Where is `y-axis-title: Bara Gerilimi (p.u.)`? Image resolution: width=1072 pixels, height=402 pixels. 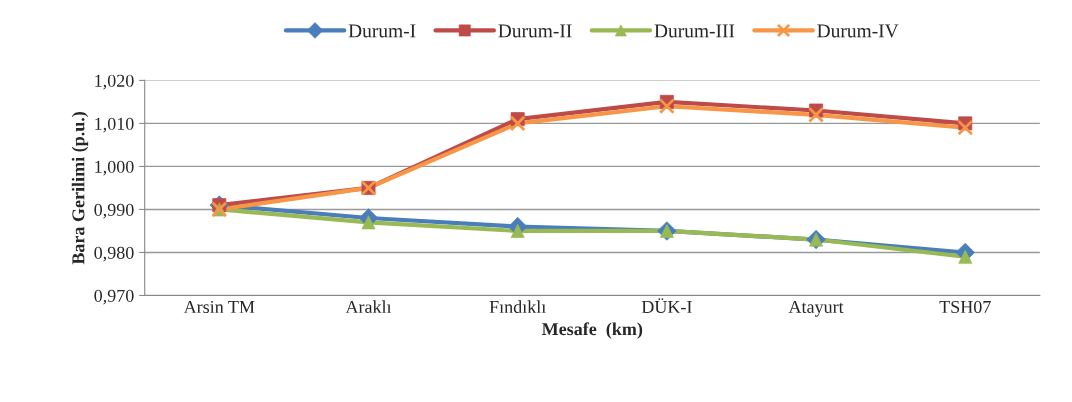 y-axis-title: Bara Gerilimi (p.u.) is located at coordinates (80, 188).